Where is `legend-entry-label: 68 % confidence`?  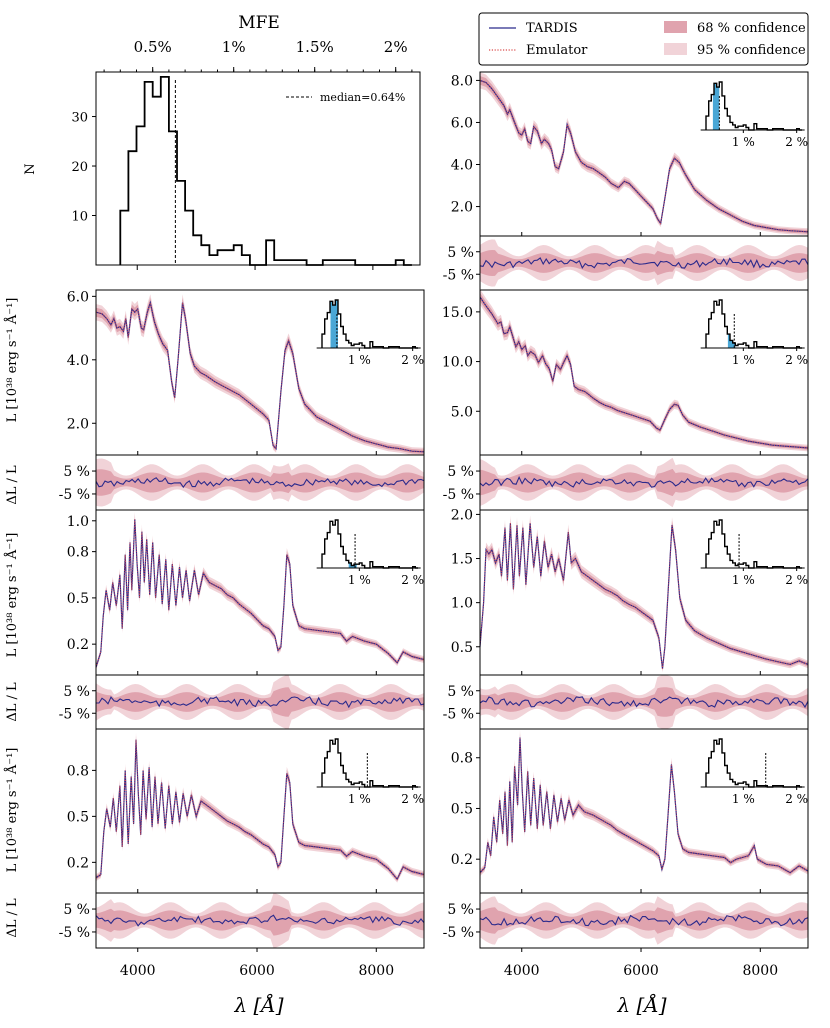 legend-entry-label: 68 % confidence is located at coordinates (751, 28).